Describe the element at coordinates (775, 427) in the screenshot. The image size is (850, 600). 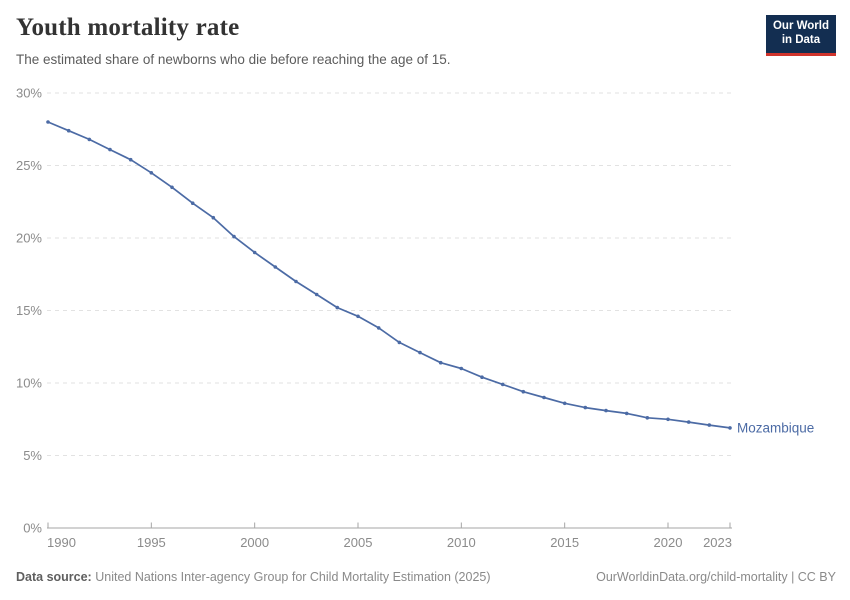
I see `series-label: Mozambique` at that location.